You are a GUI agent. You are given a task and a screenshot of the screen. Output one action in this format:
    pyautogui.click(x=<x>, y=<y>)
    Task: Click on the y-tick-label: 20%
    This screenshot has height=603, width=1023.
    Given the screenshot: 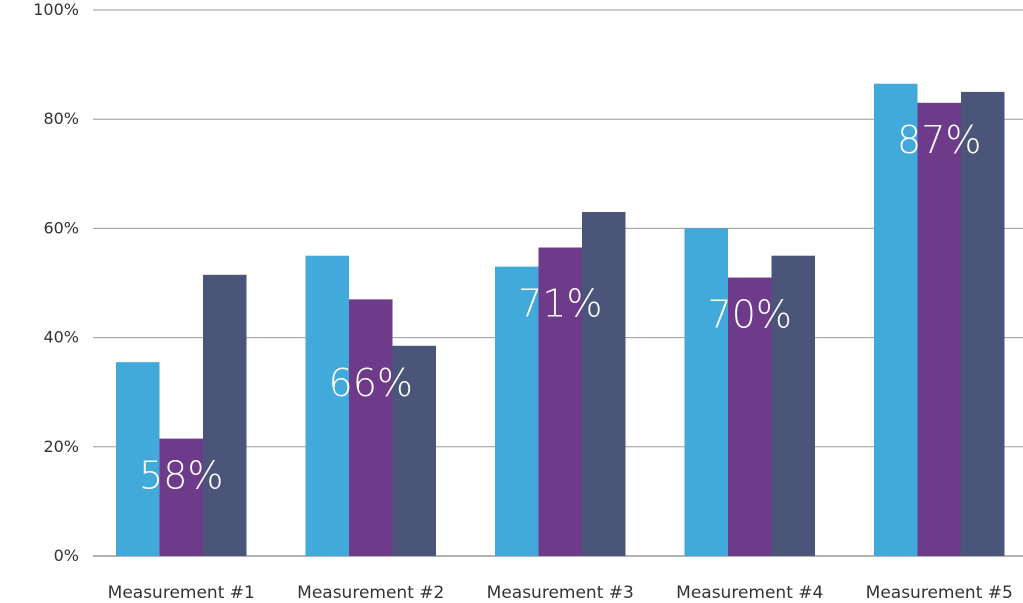 What is the action you would take?
    pyautogui.click(x=61, y=446)
    